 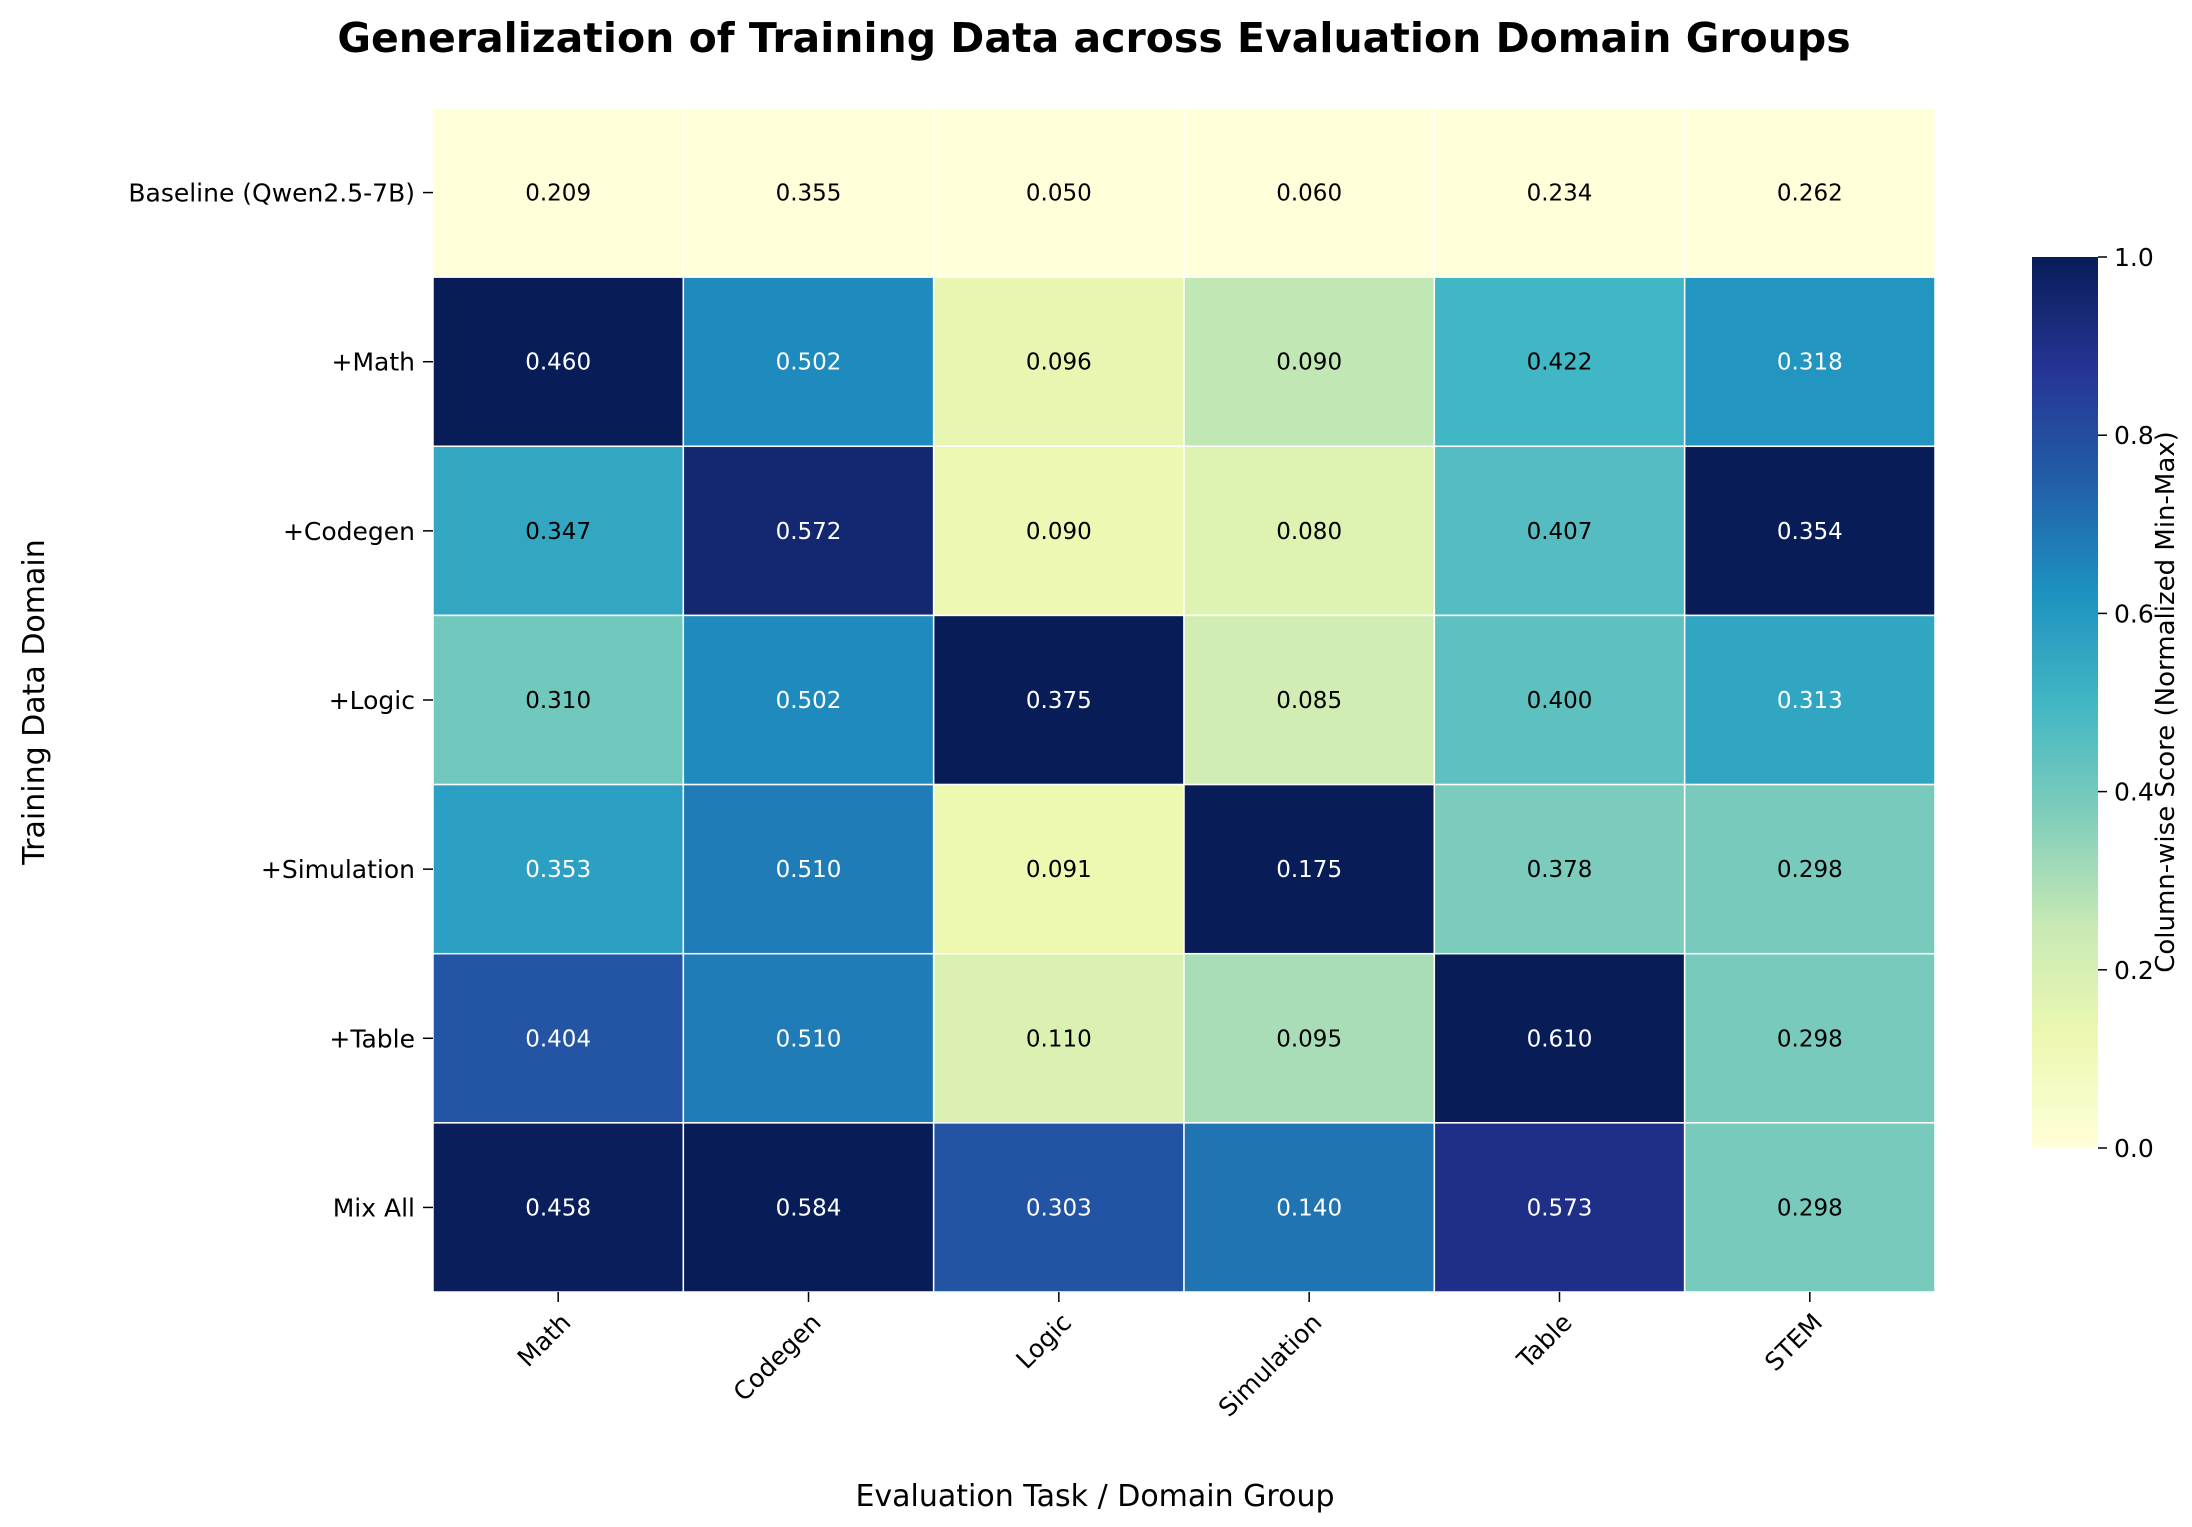 I want to click on cell-value-label: 0.573, so click(x=1560, y=1208).